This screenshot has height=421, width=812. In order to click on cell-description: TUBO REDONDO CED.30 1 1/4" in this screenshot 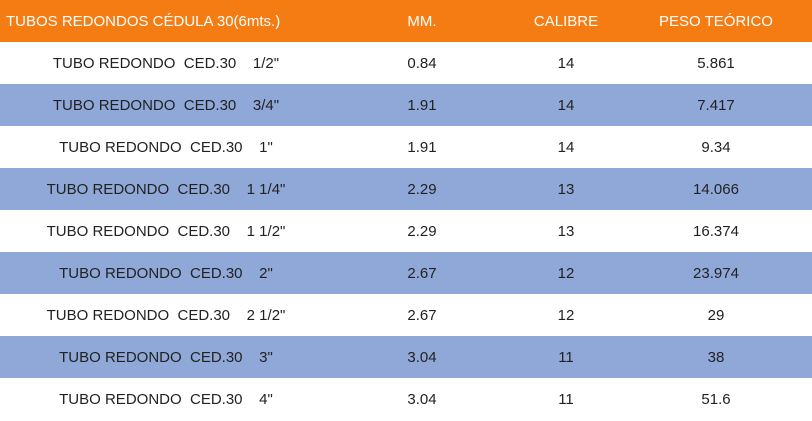, I will do `click(166, 189)`.